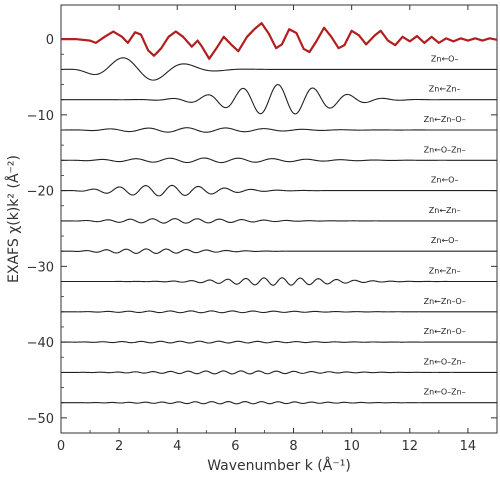 The width and height of the screenshot is (500, 490). What do you see at coordinates (40, 192) in the screenshot?
I see `y-tick-label: −20` at bounding box center [40, 192].